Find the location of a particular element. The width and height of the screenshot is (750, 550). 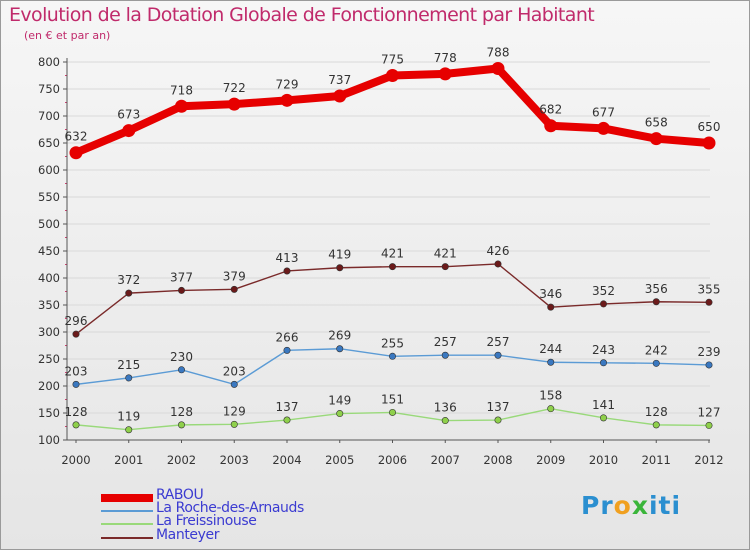

data-label: 737 is located at coordinates (339, 80).